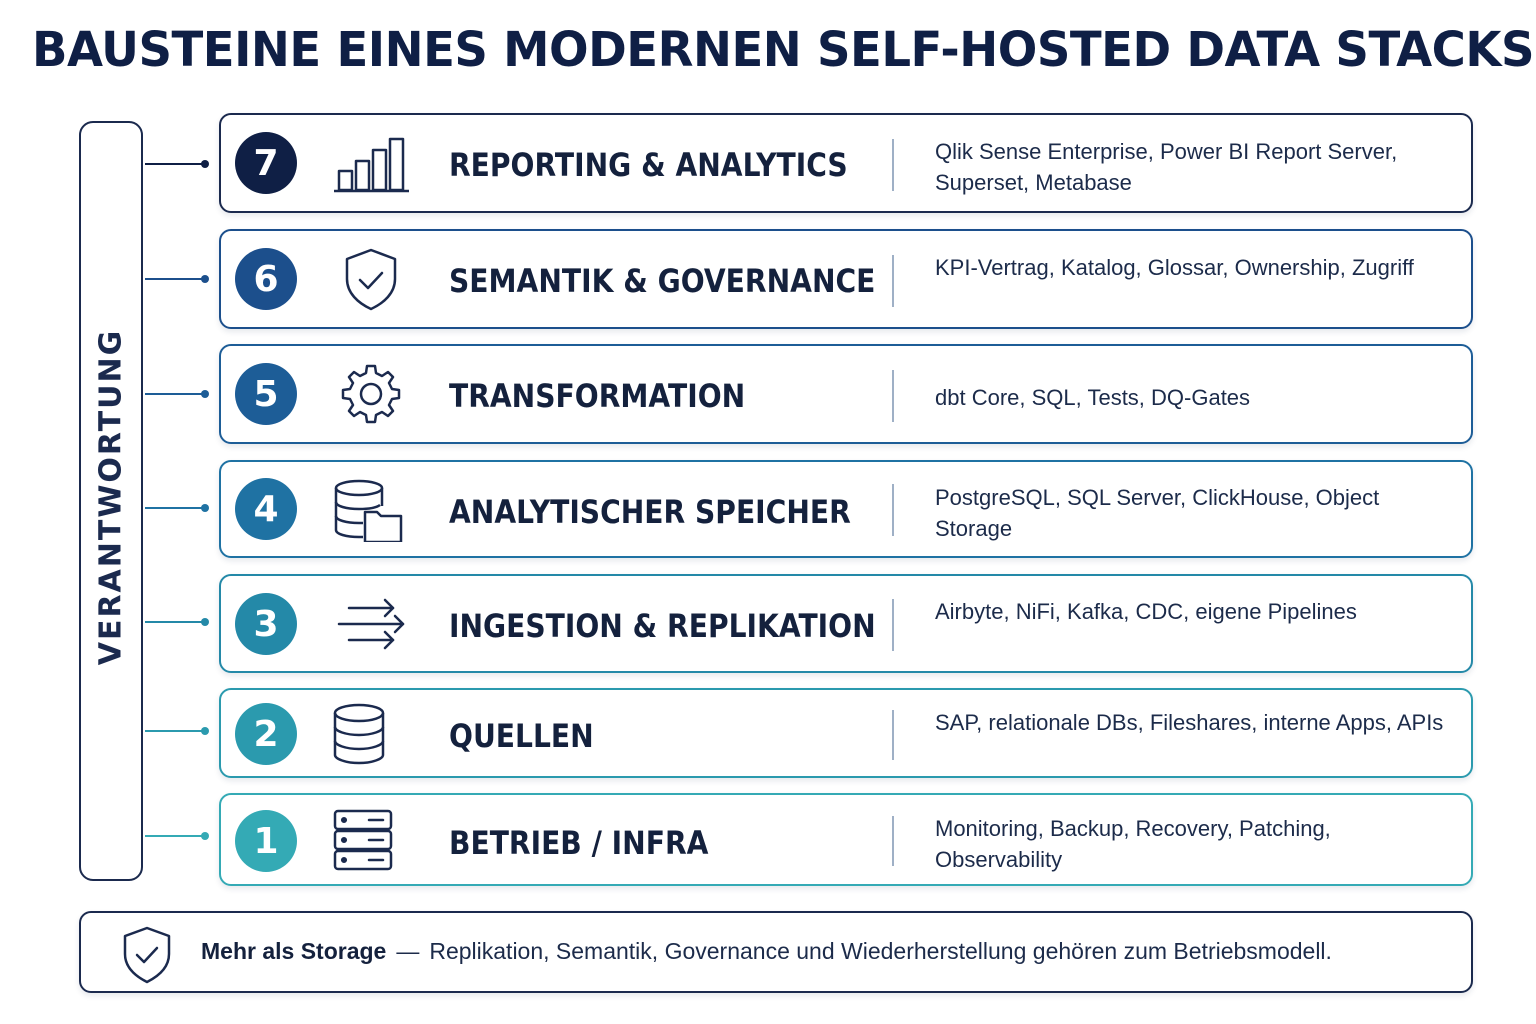  What do you see at coordinates (371, 626) in the screenshot?
I see `arrows-icon` at bounding box center [371, 626].